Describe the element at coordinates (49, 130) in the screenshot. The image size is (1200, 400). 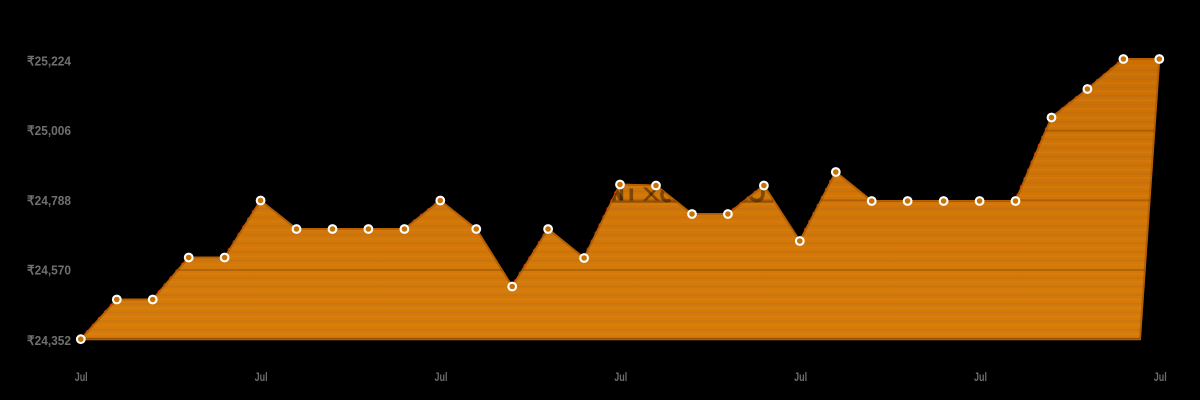
I see `svg-text: ₹25,006` at that location.